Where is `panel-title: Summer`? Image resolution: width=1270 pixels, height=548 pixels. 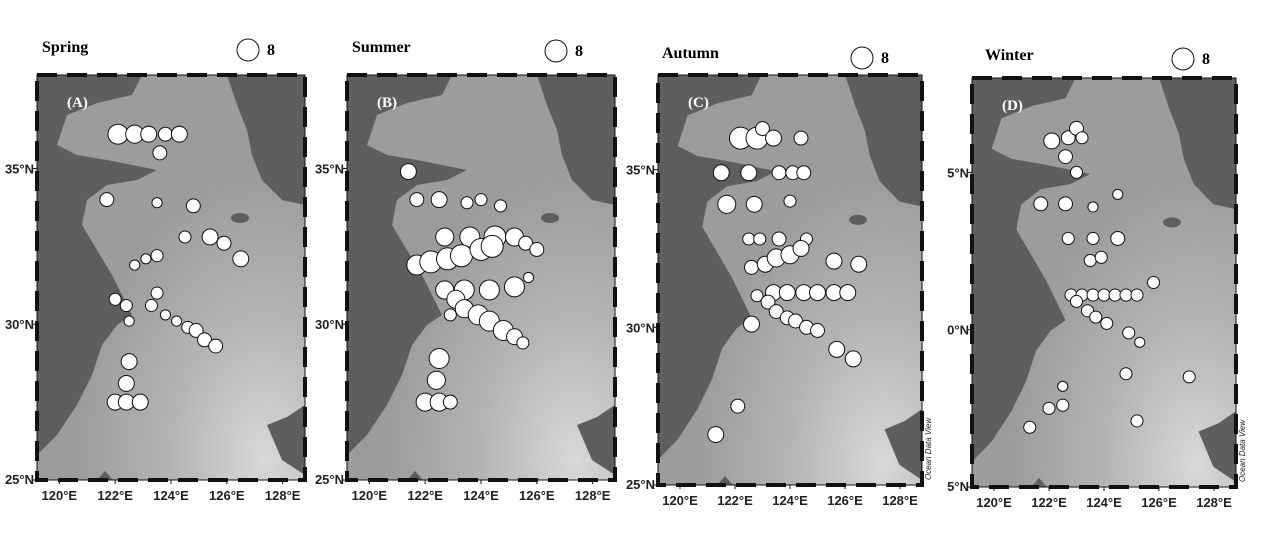
panel-title: Summer is located at coordinates (381, 47).